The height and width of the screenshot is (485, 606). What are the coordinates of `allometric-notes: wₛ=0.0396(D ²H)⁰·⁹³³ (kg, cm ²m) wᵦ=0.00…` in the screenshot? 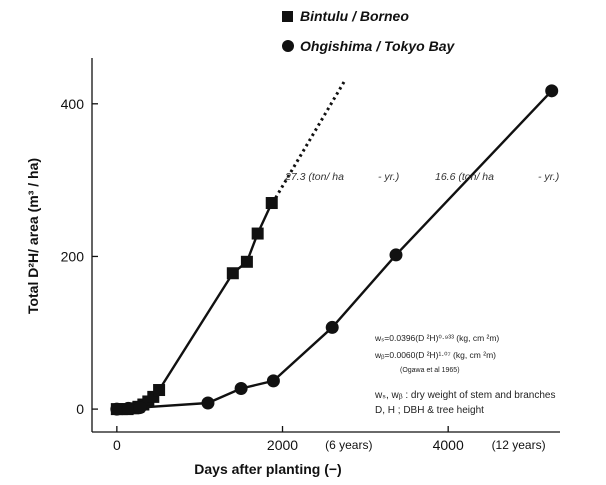 It's located at (464, 374).